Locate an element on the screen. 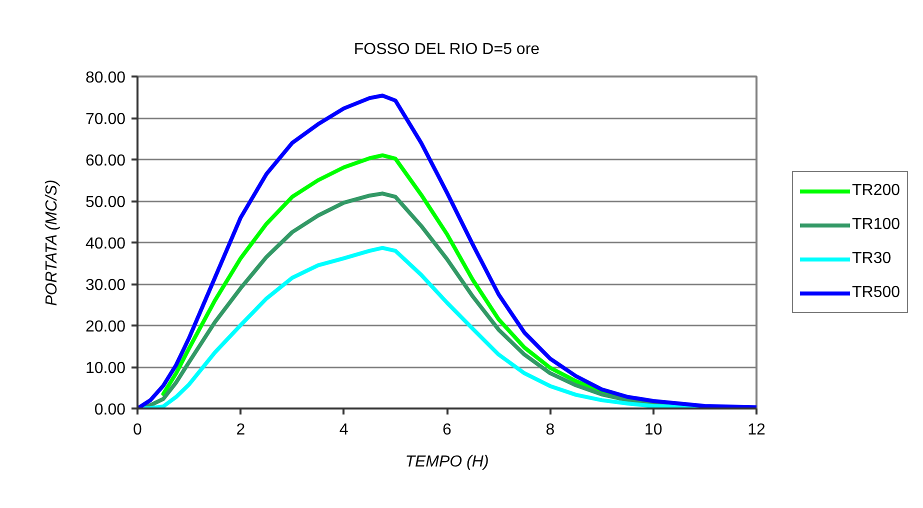  x-axis-title: TEMPO (H) is located at coordinates (447, 462).